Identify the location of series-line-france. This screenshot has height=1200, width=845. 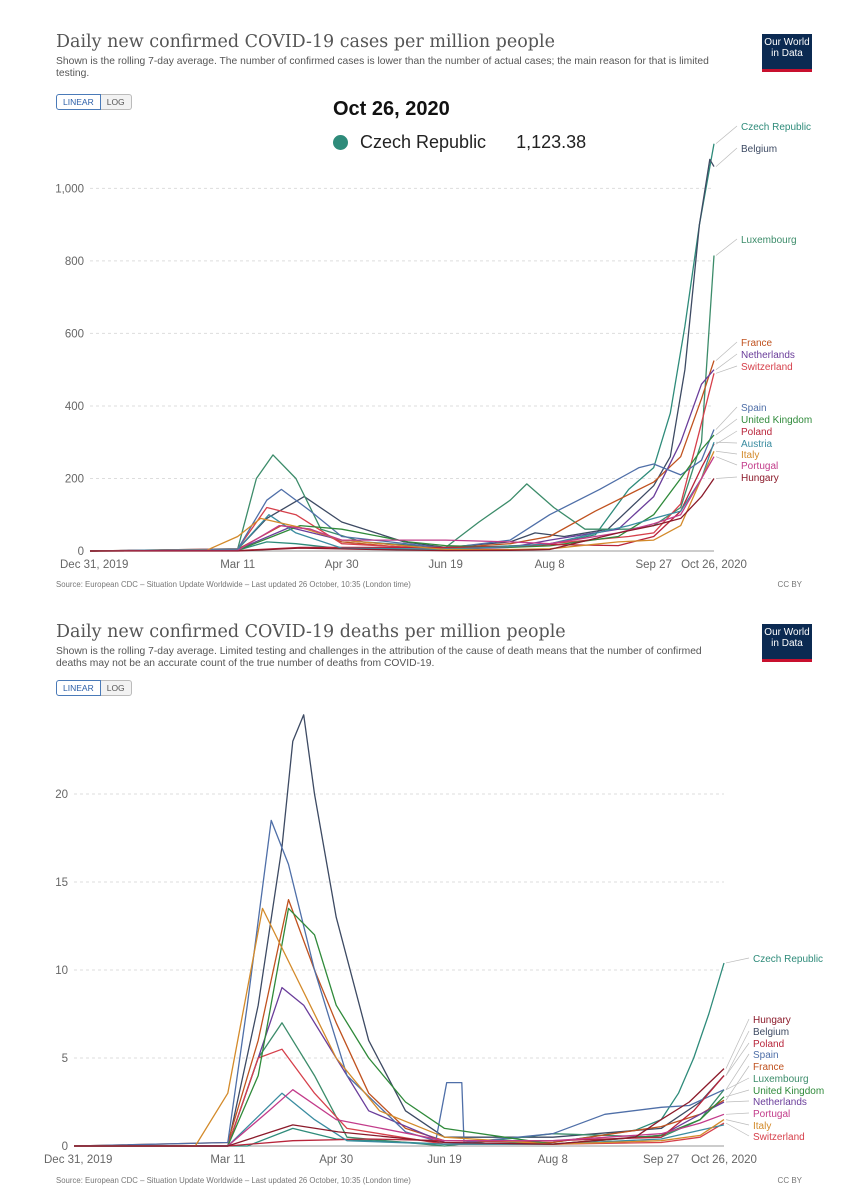
(402, 456).